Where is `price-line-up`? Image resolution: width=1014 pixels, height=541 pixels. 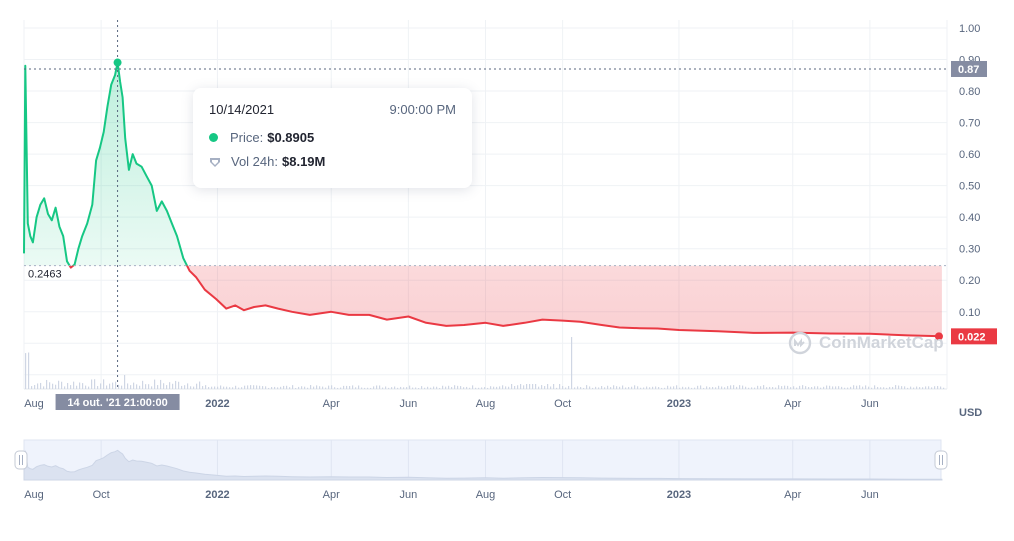
price-line-up is located at coordinates (106, 163).